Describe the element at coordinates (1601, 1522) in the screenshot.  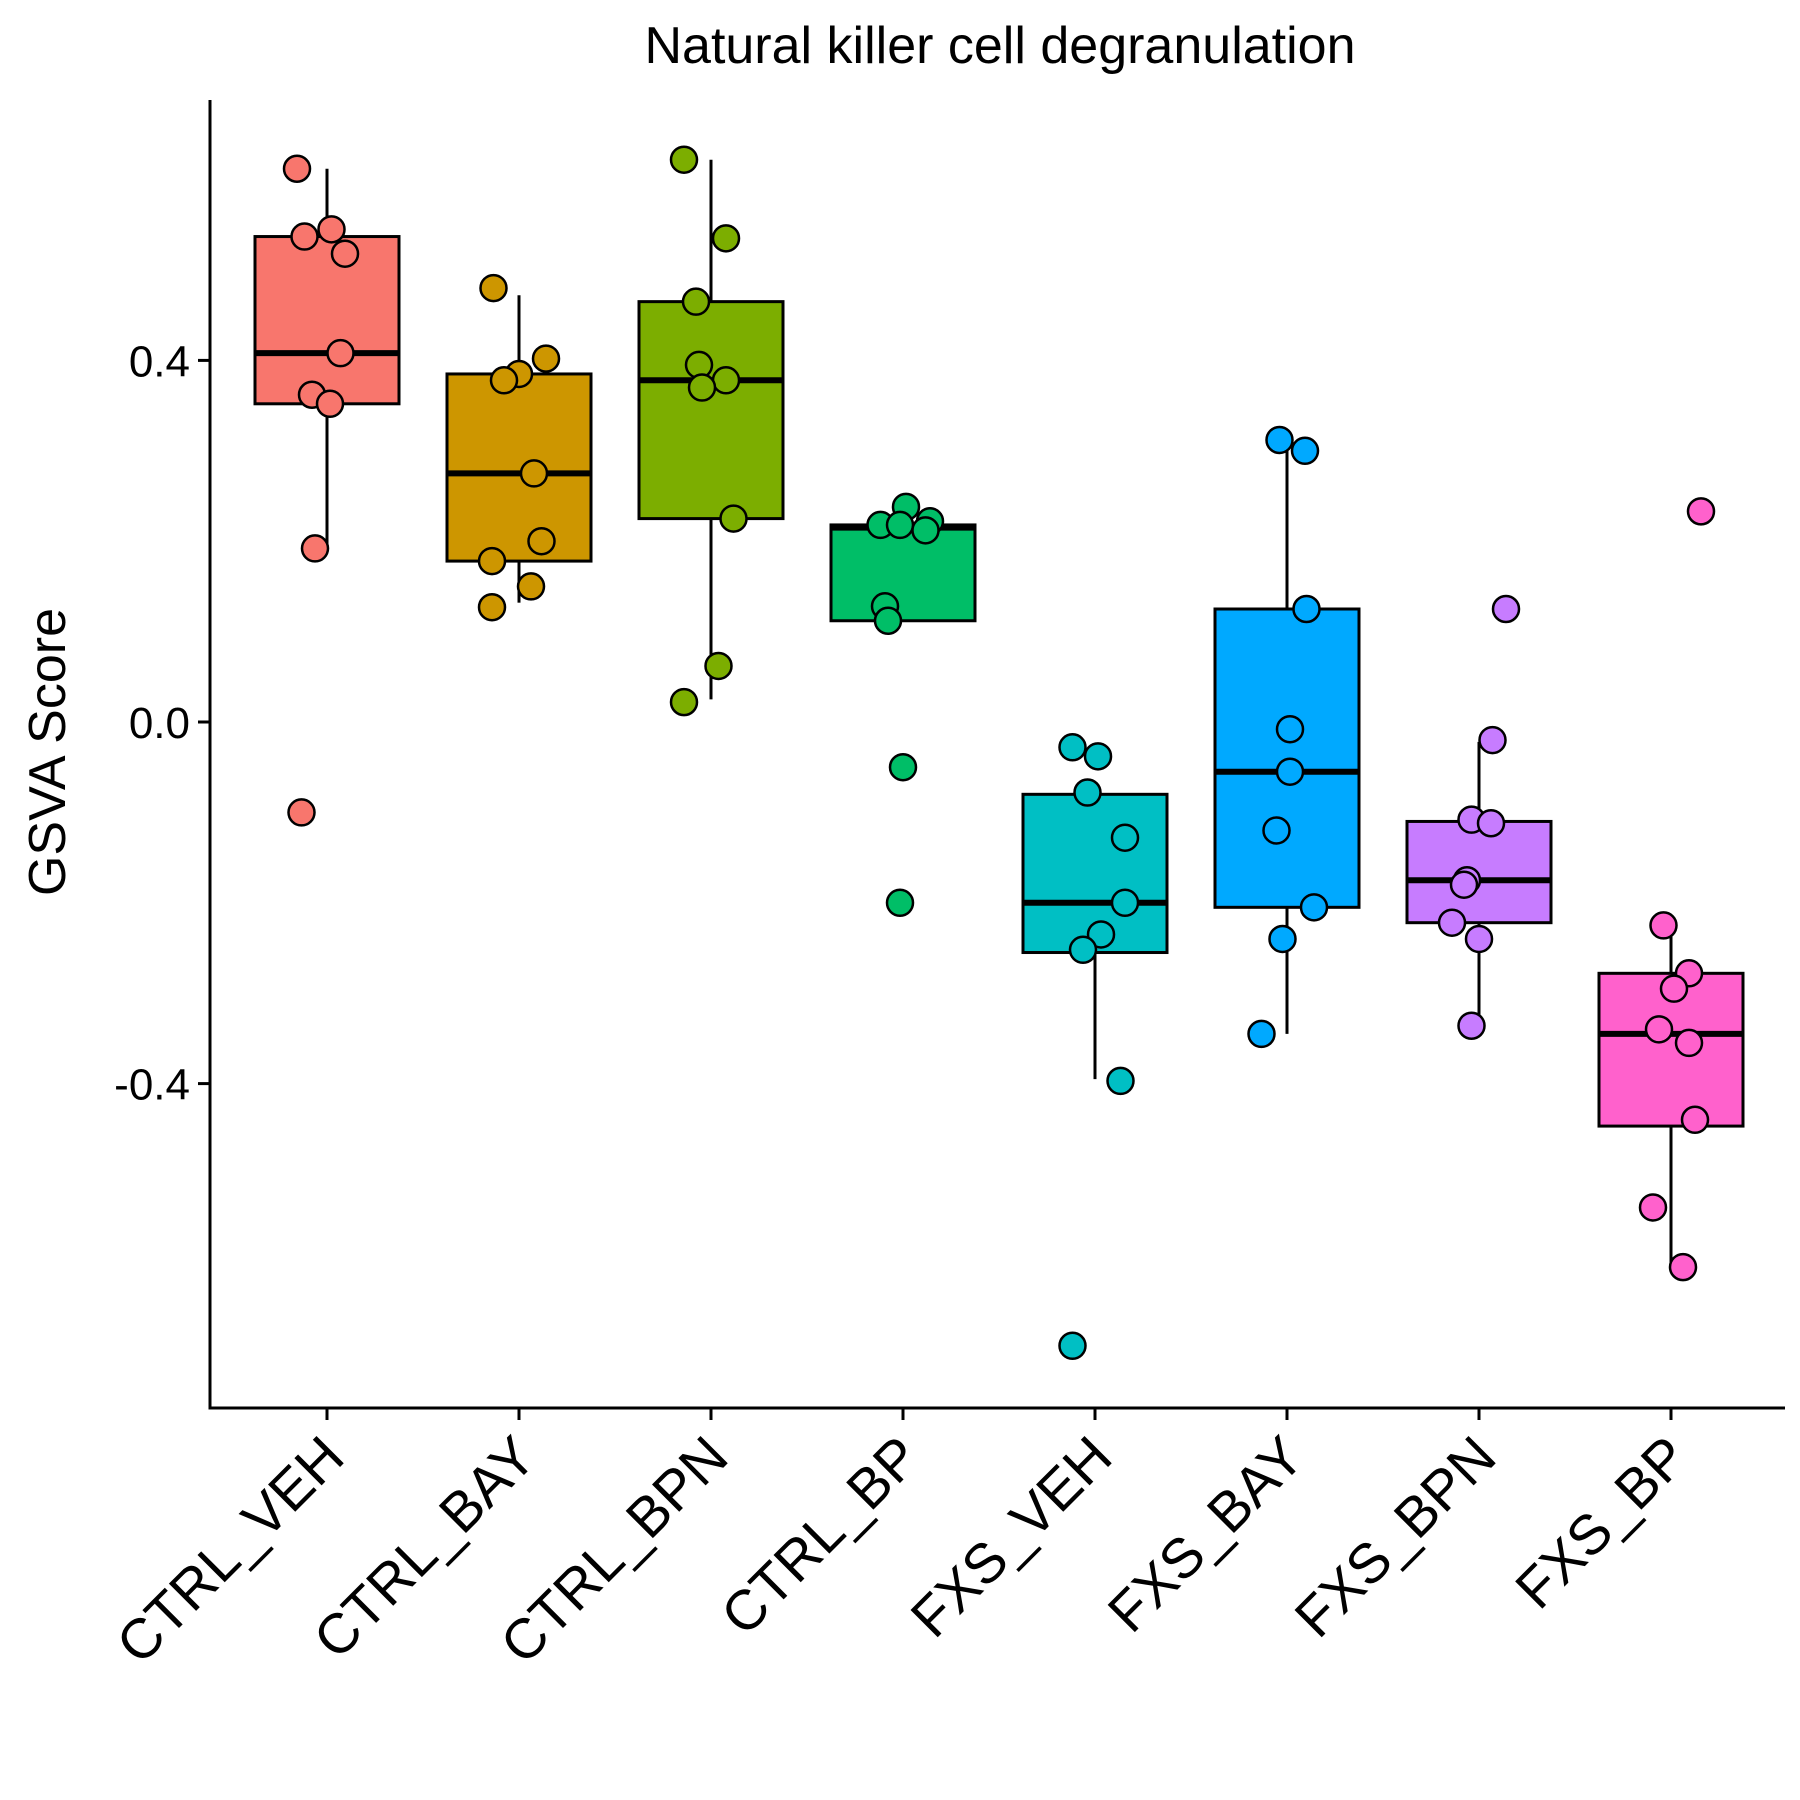
I see `x-tick-label: FXS_BP` at that location.